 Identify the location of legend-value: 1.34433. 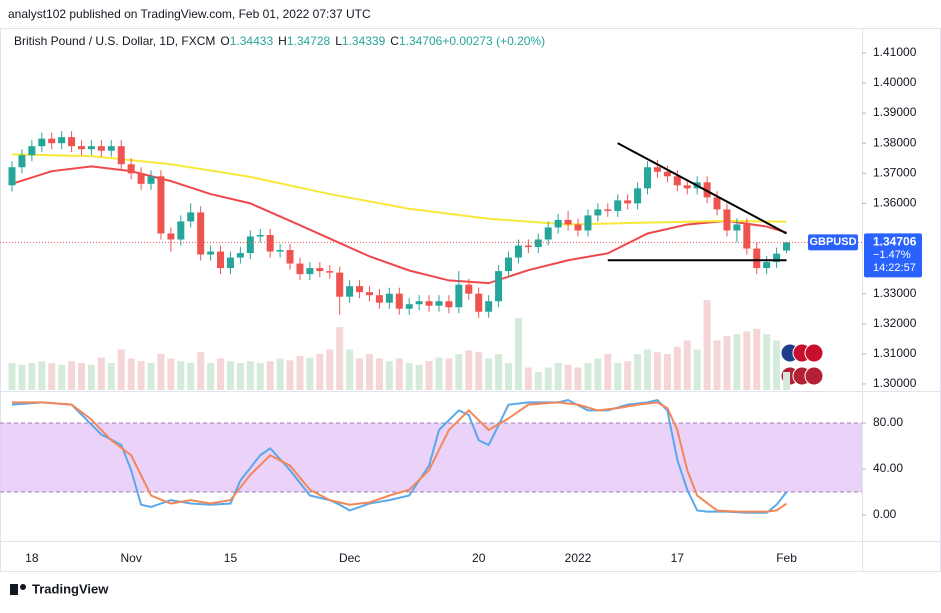
(252, 41).